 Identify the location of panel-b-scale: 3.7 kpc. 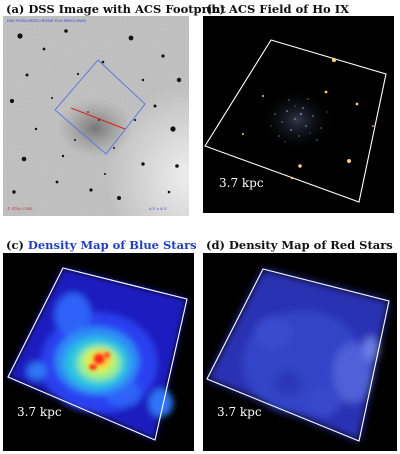
(241, 183).